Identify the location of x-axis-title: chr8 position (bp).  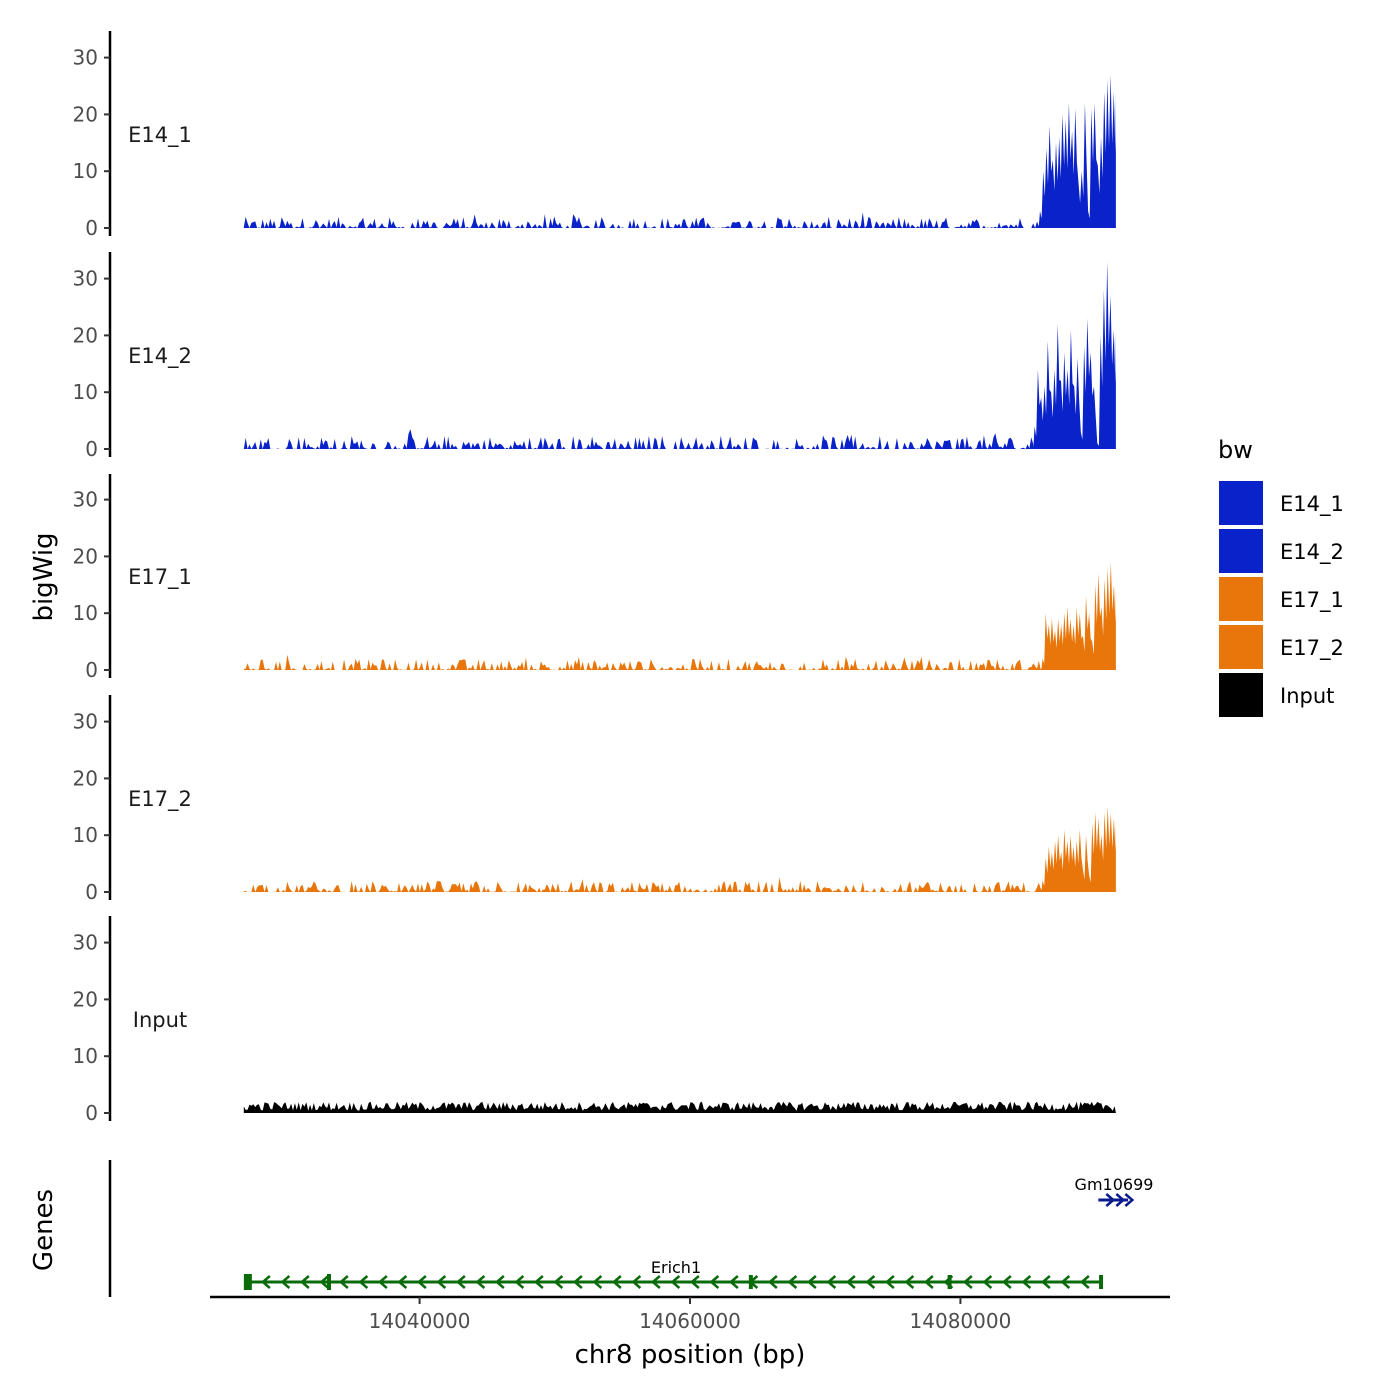
(690, 1355).